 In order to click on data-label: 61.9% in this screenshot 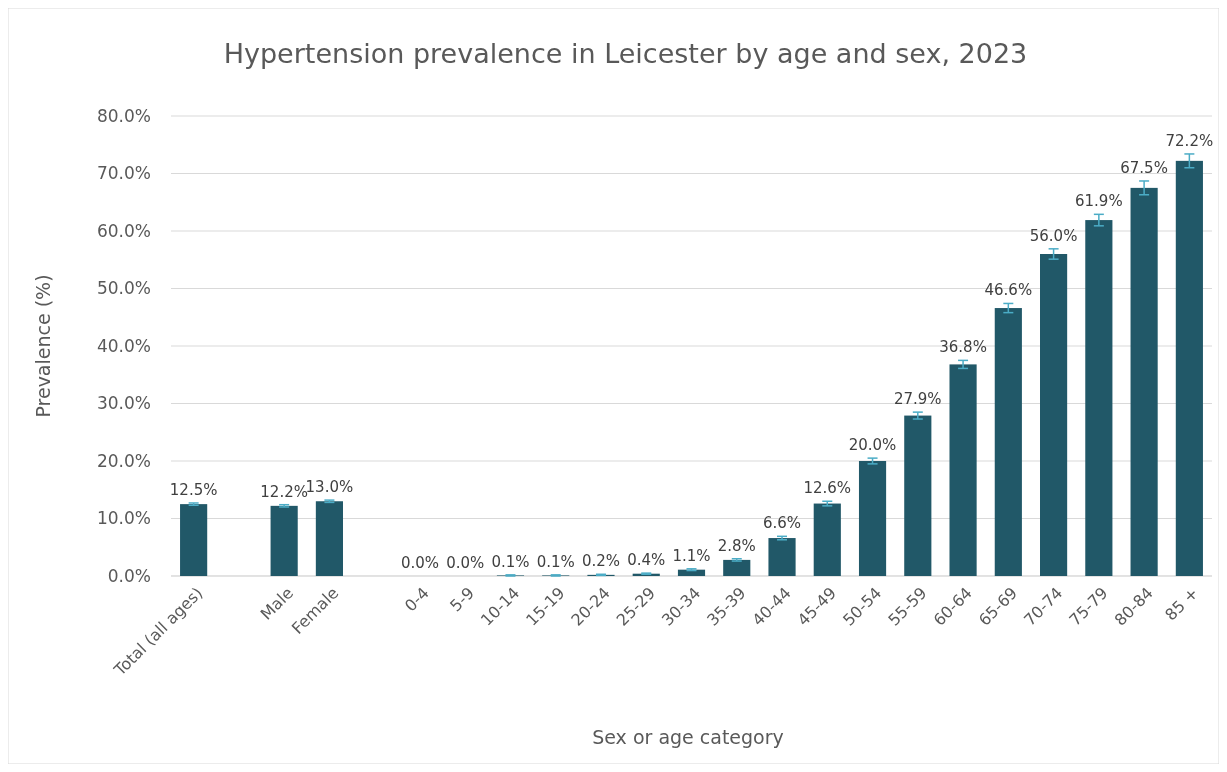, I will do `click(1099, 201)`.